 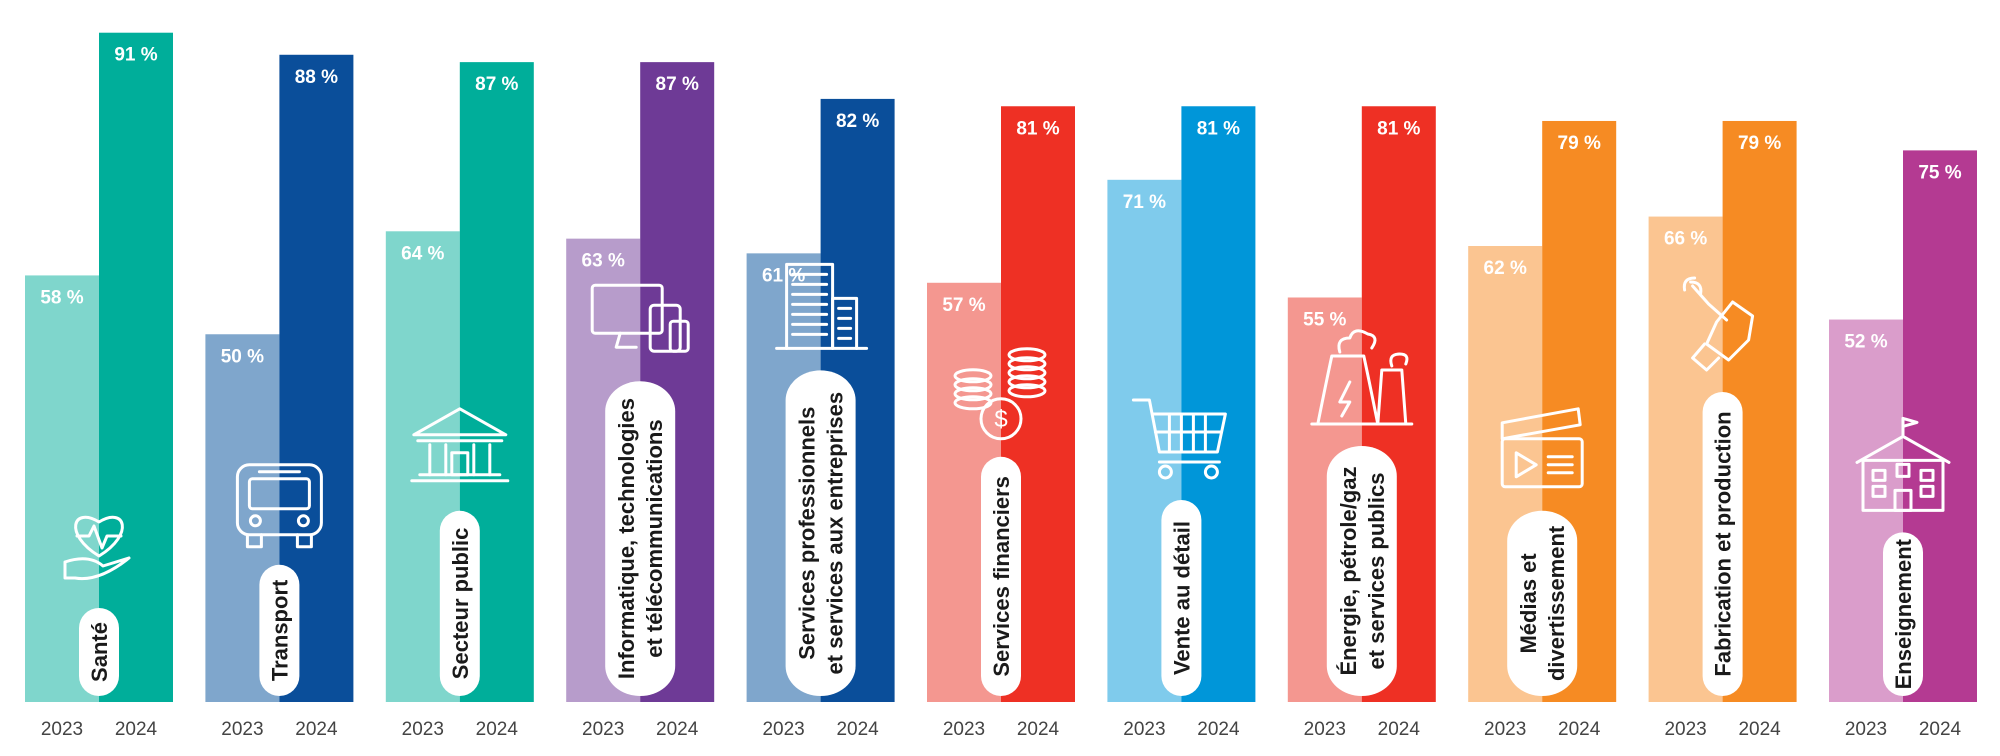 What do you see at coordinates (1939, 172) in the screenshot?
I see `value-label-2024-enseignement: 75 %` at bounding box center [1939, 172].